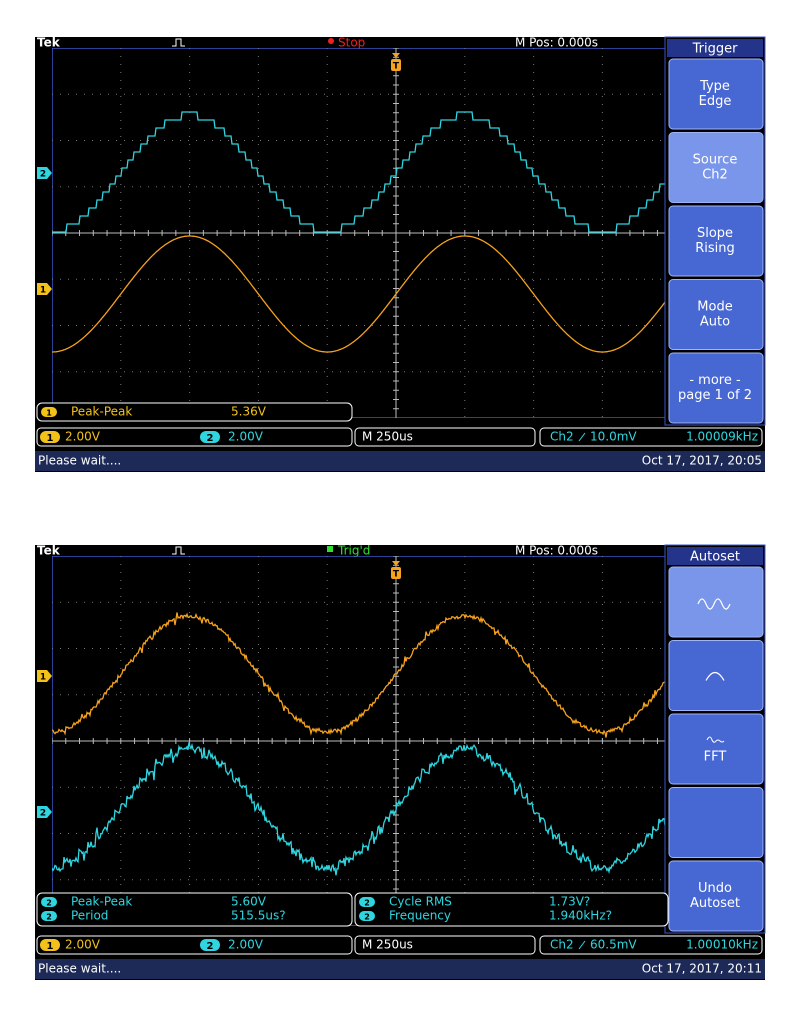  What do you see at coordinates (715, 233) in the screenshot?
I see `menu-button-label: Slope` at bounding box center [715, 233].